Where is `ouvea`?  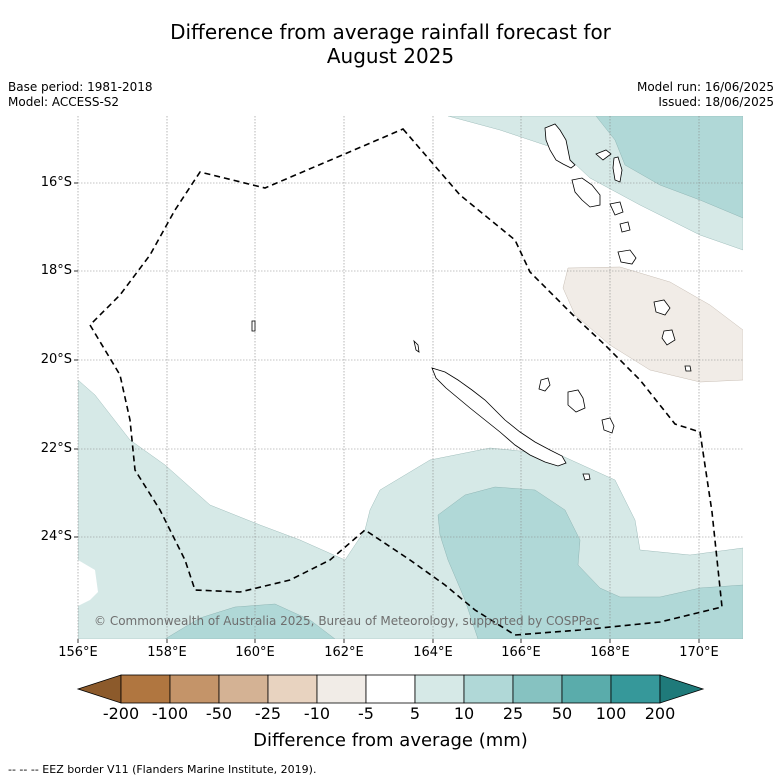
ouvea is located at coordinates (544, 384).